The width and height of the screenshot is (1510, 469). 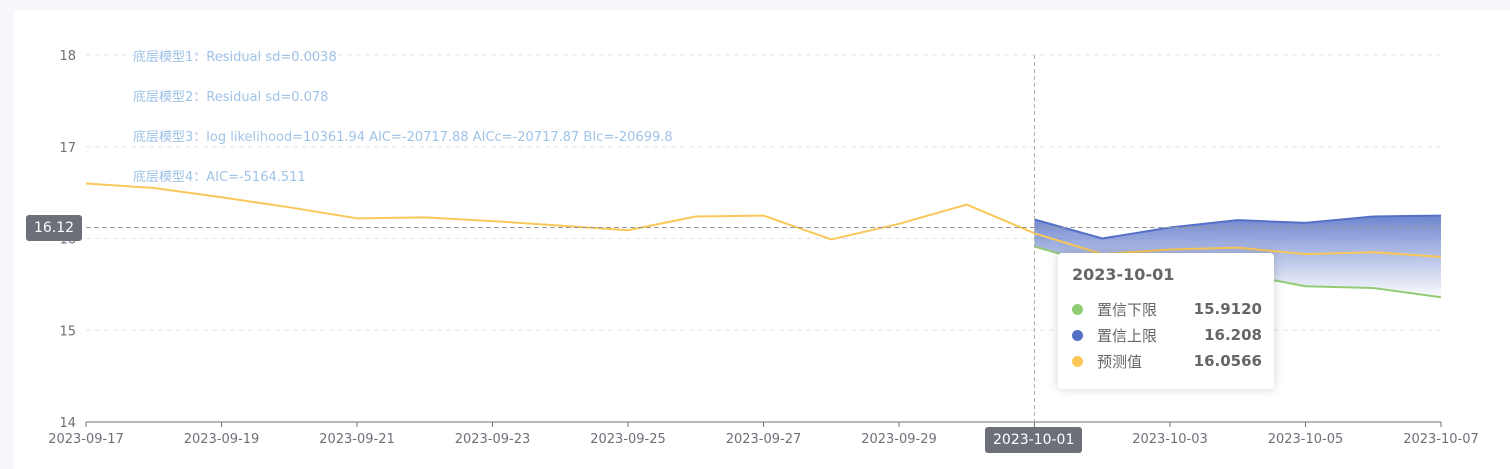 I want to click on model-annotation-1: 底层模型1：Residual sd=0.0038, so click(x=235, y=57).